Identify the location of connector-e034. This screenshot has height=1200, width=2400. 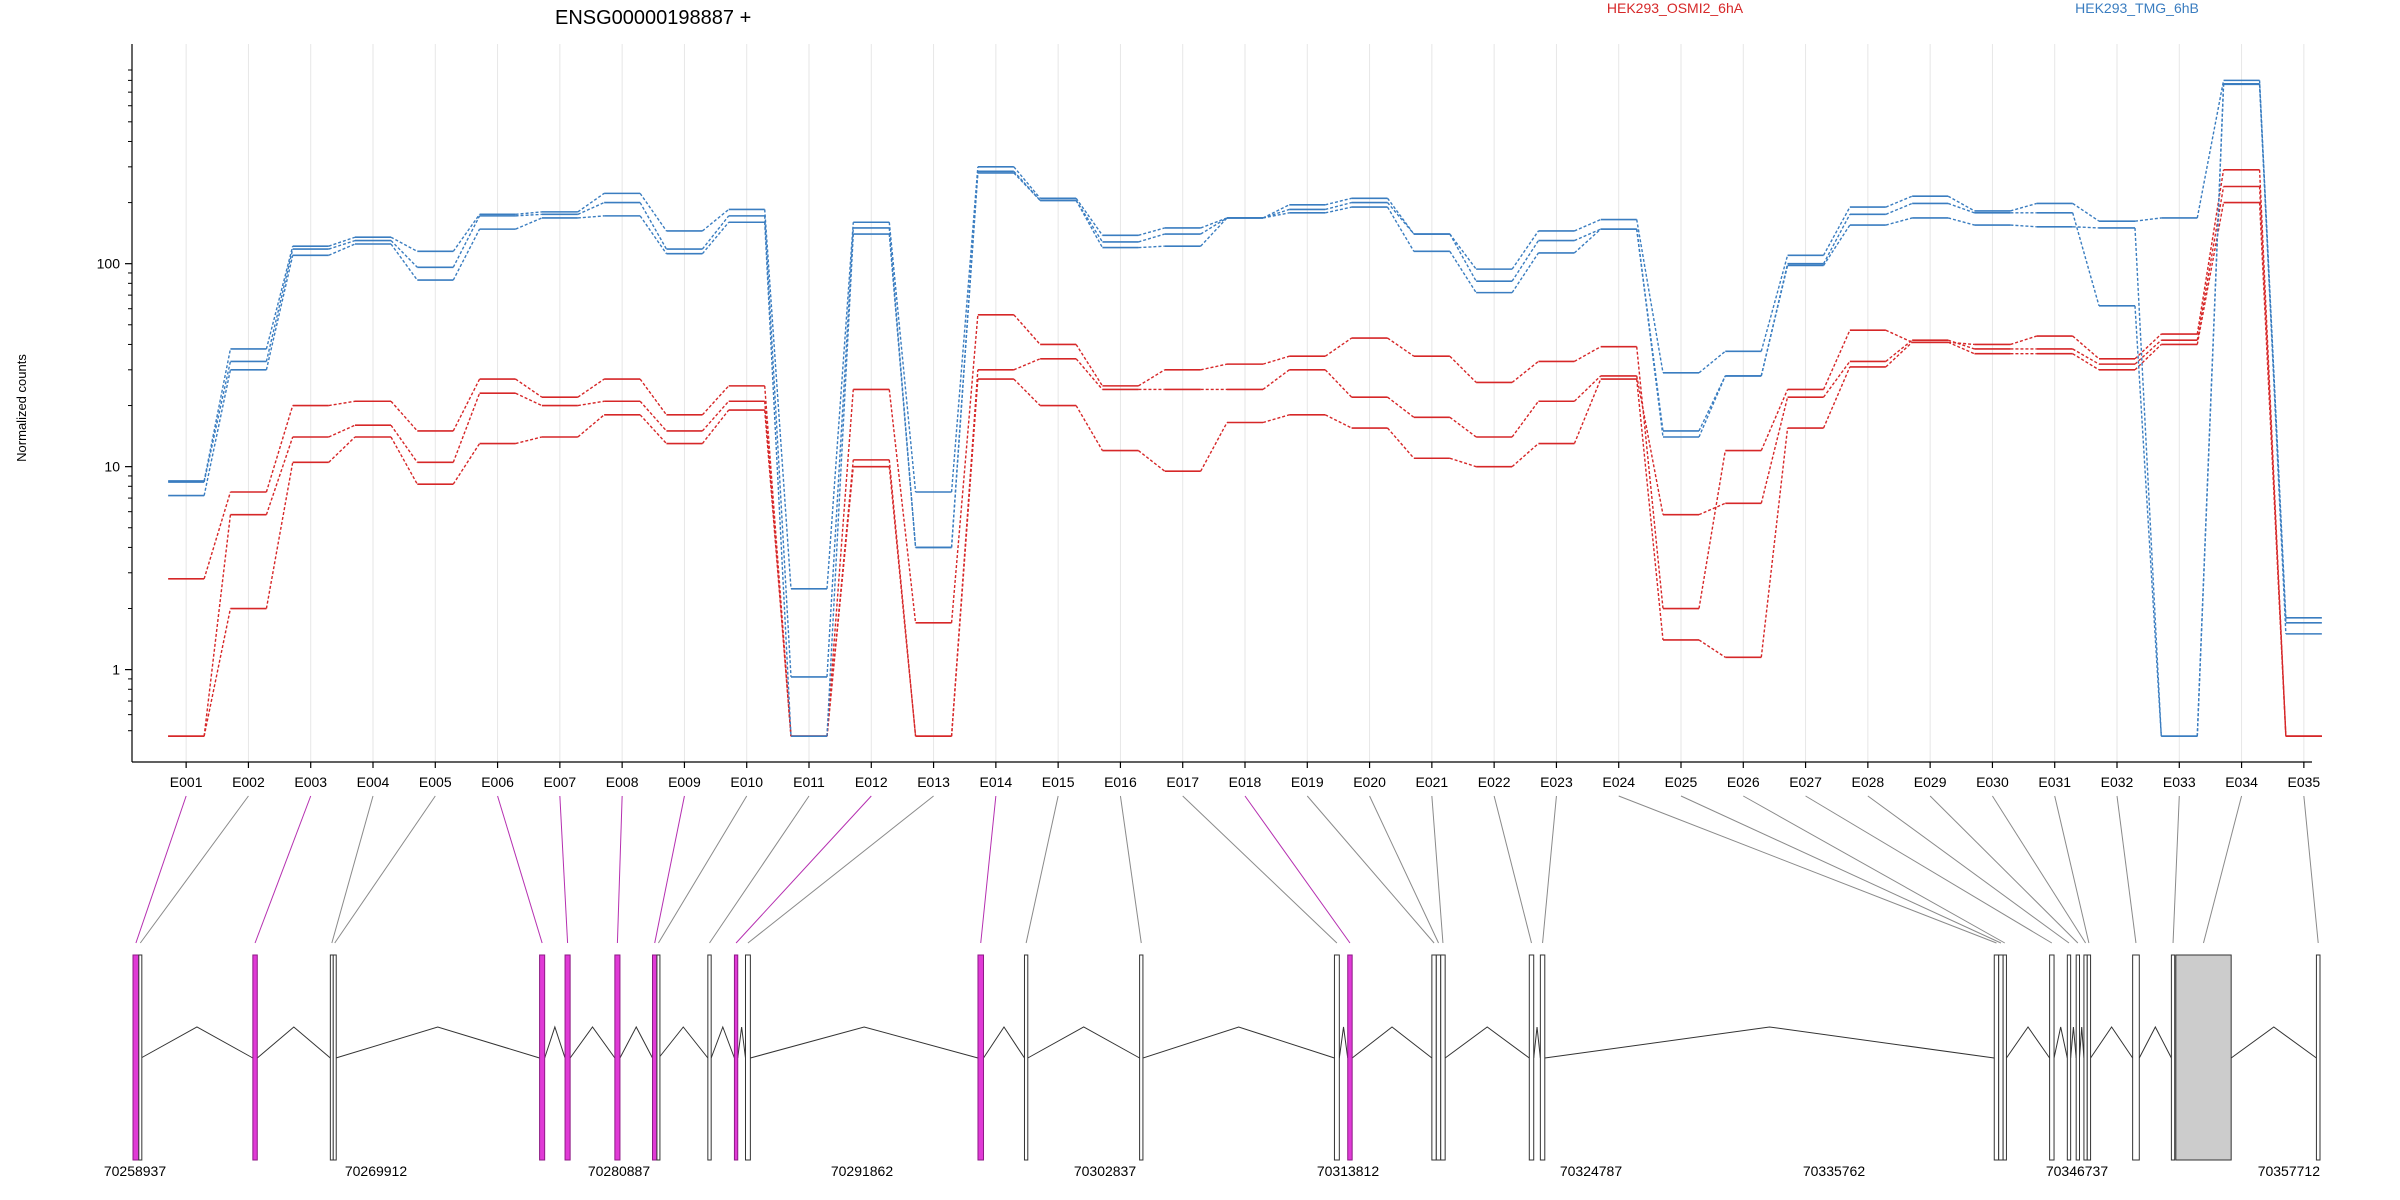
(2223, 869).